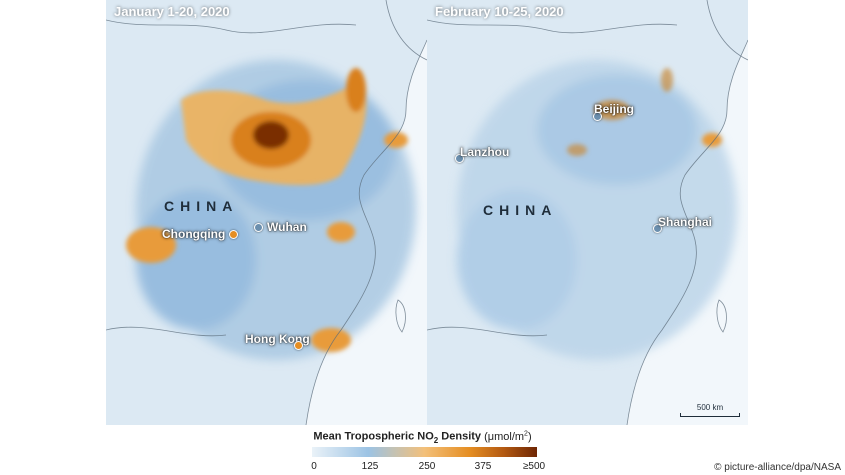 Image resolution: width=845 pixels, height=475 pixels. What do you see at coordinates (460, 436) in the screenshot?
I see `legend-title-suffix: Density` at bounding box center [460, 436].